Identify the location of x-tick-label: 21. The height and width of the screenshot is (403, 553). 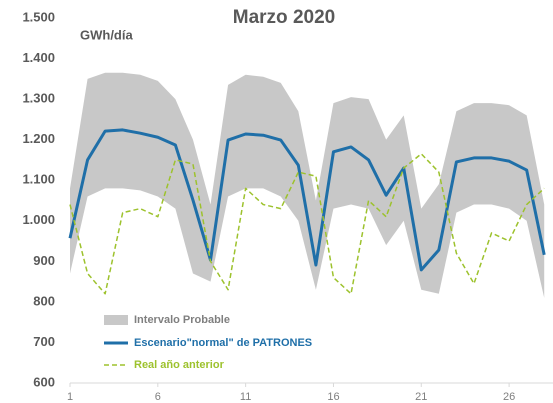
(421, 397).